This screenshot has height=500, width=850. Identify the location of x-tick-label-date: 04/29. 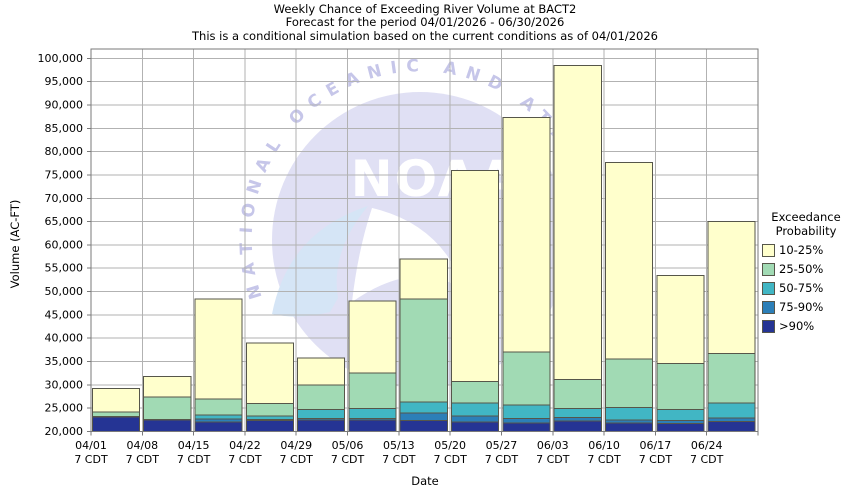
(296, 445).